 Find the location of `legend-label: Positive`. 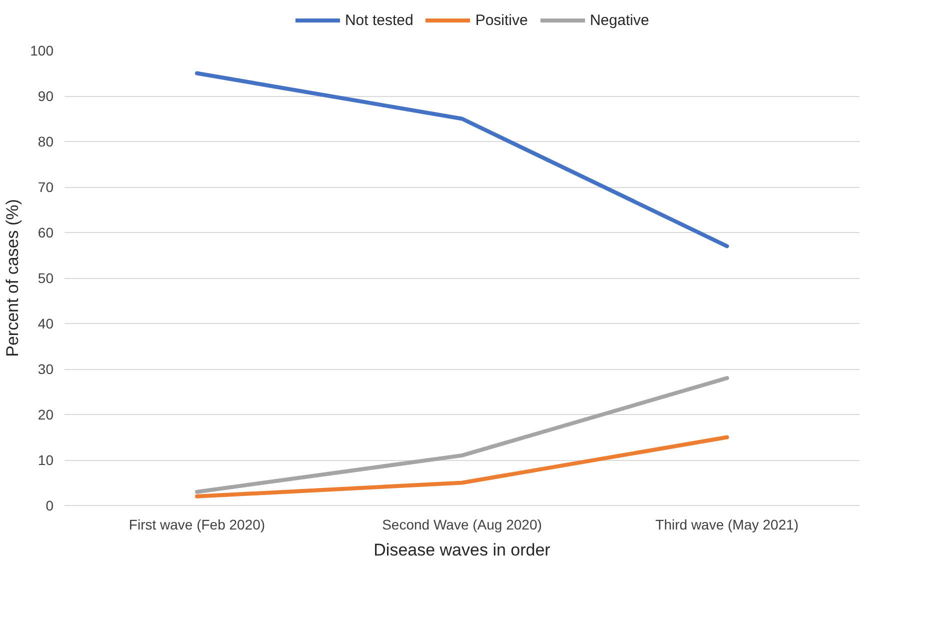

legend-label: Positive is located at coordinates (501, 20).